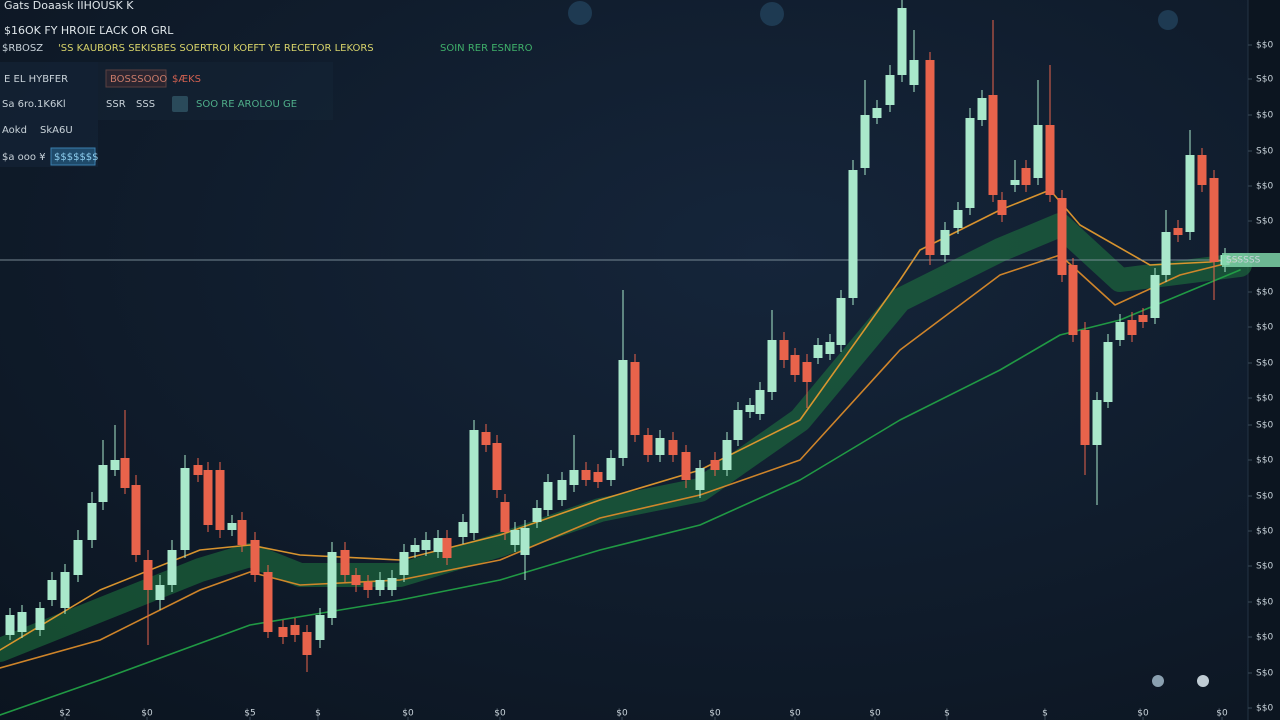  What do you see at coordinates (145, 104) in the screenshot?
I see `annotation: SSS` at bounding box center [145, 104].